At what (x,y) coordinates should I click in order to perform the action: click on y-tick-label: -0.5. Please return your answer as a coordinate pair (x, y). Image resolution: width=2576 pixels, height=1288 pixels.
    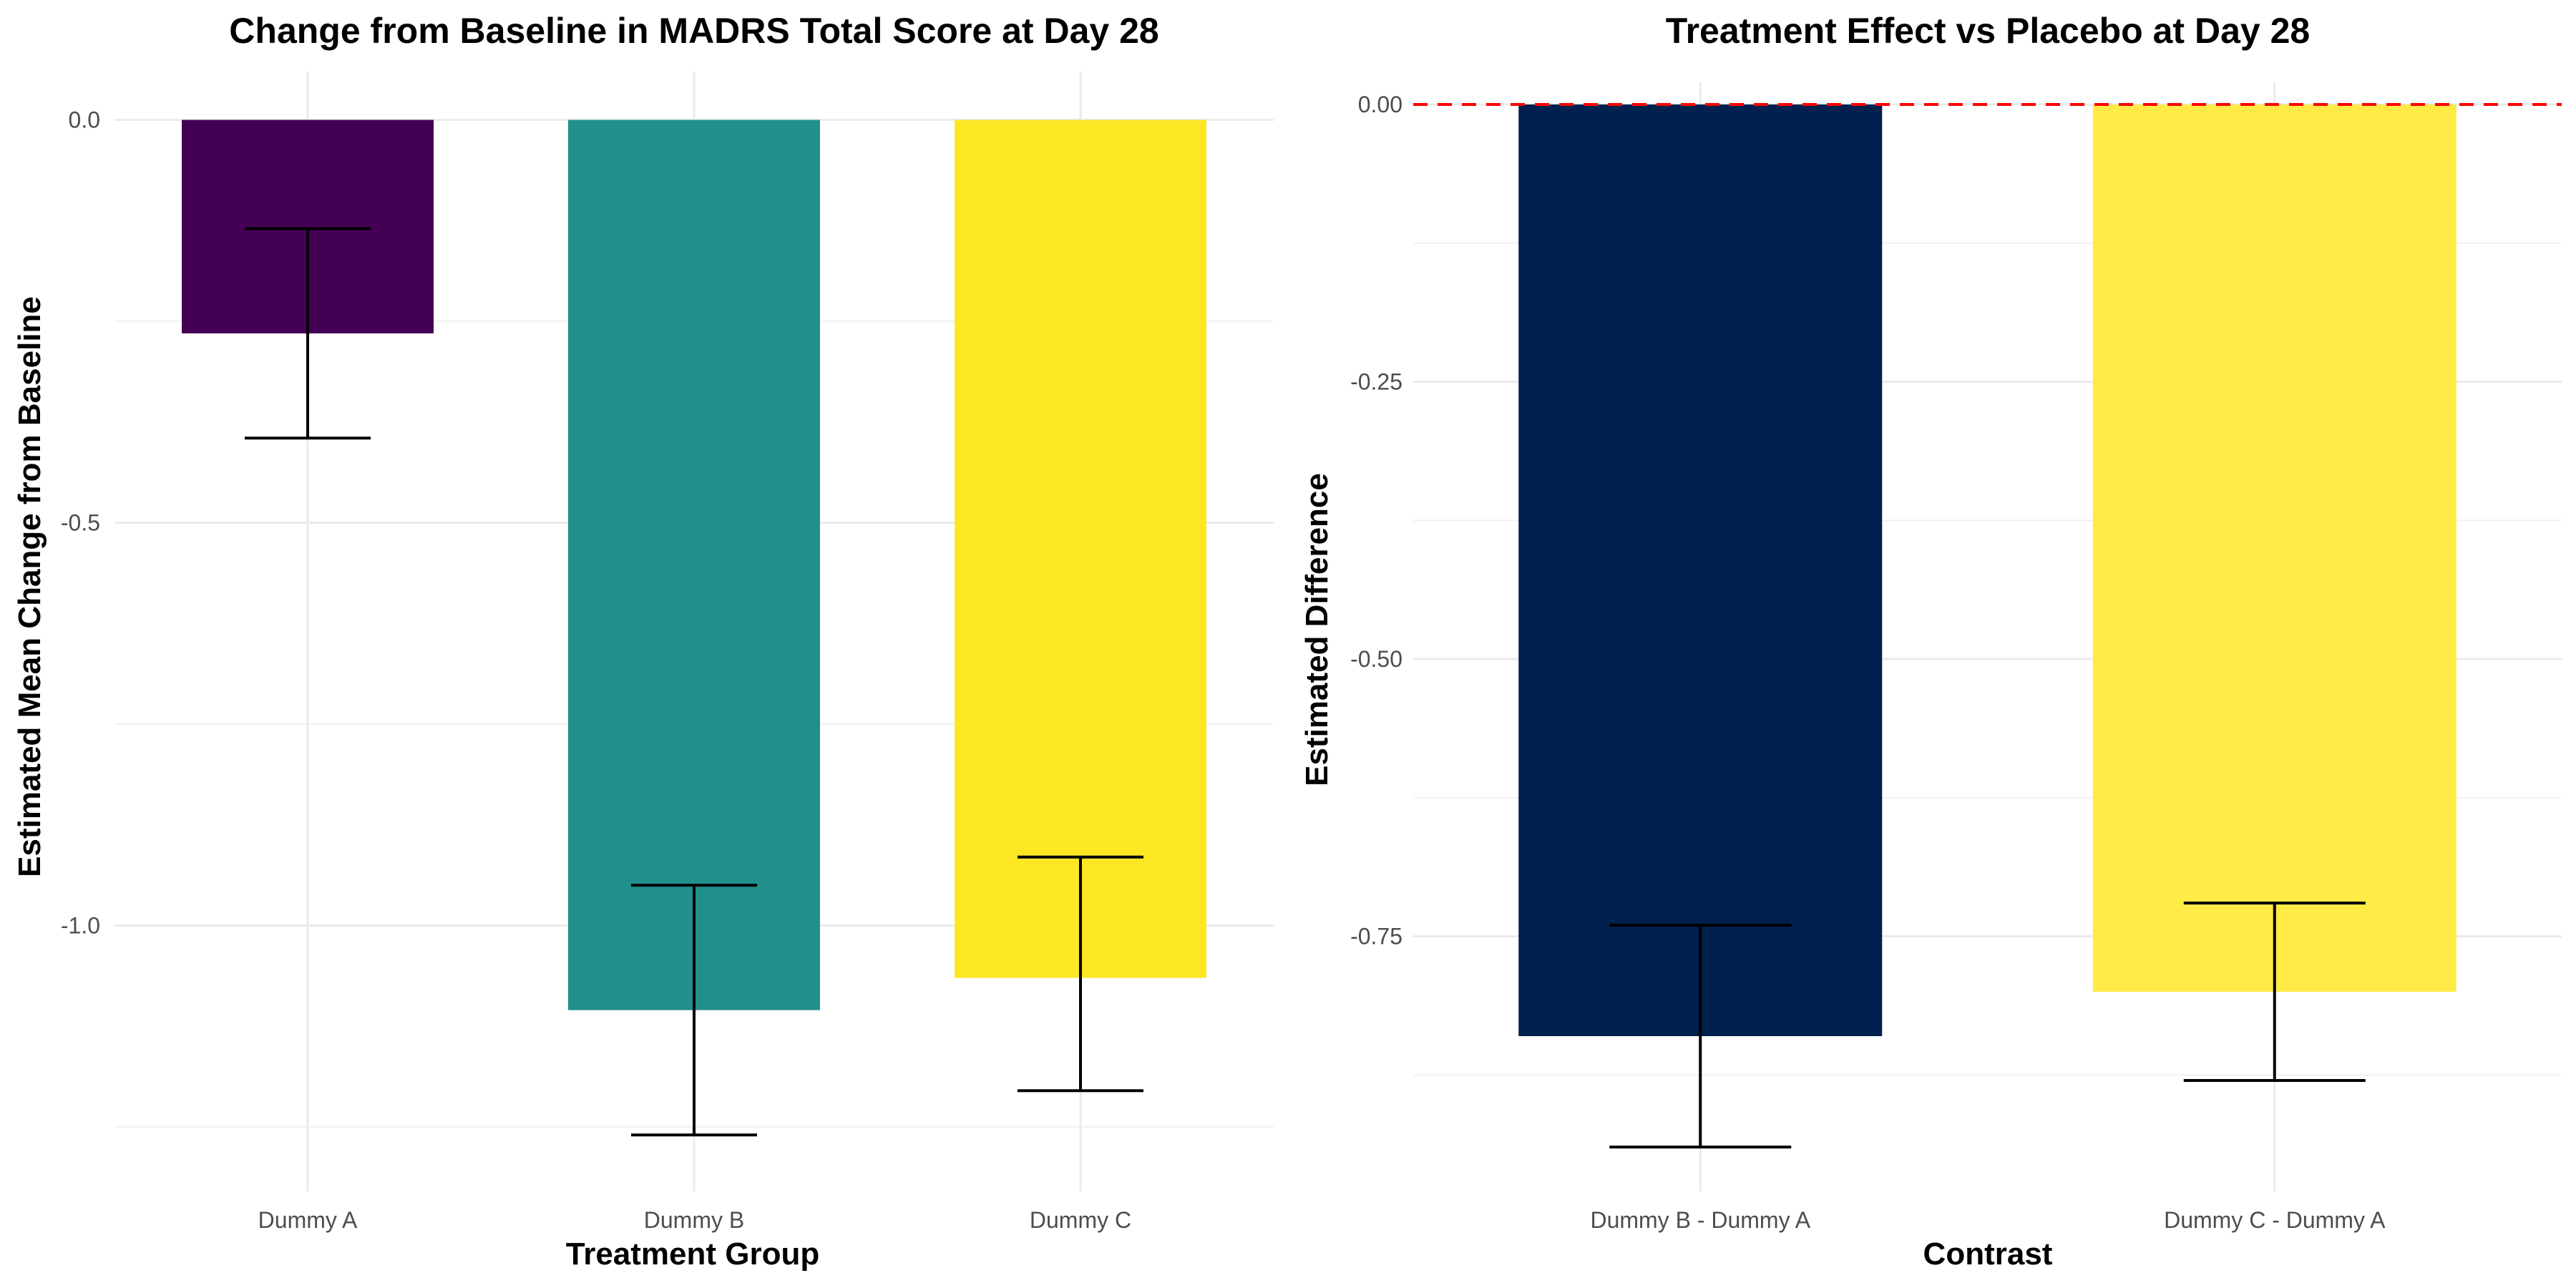
    Looking at the image, I should click on (80, 523).